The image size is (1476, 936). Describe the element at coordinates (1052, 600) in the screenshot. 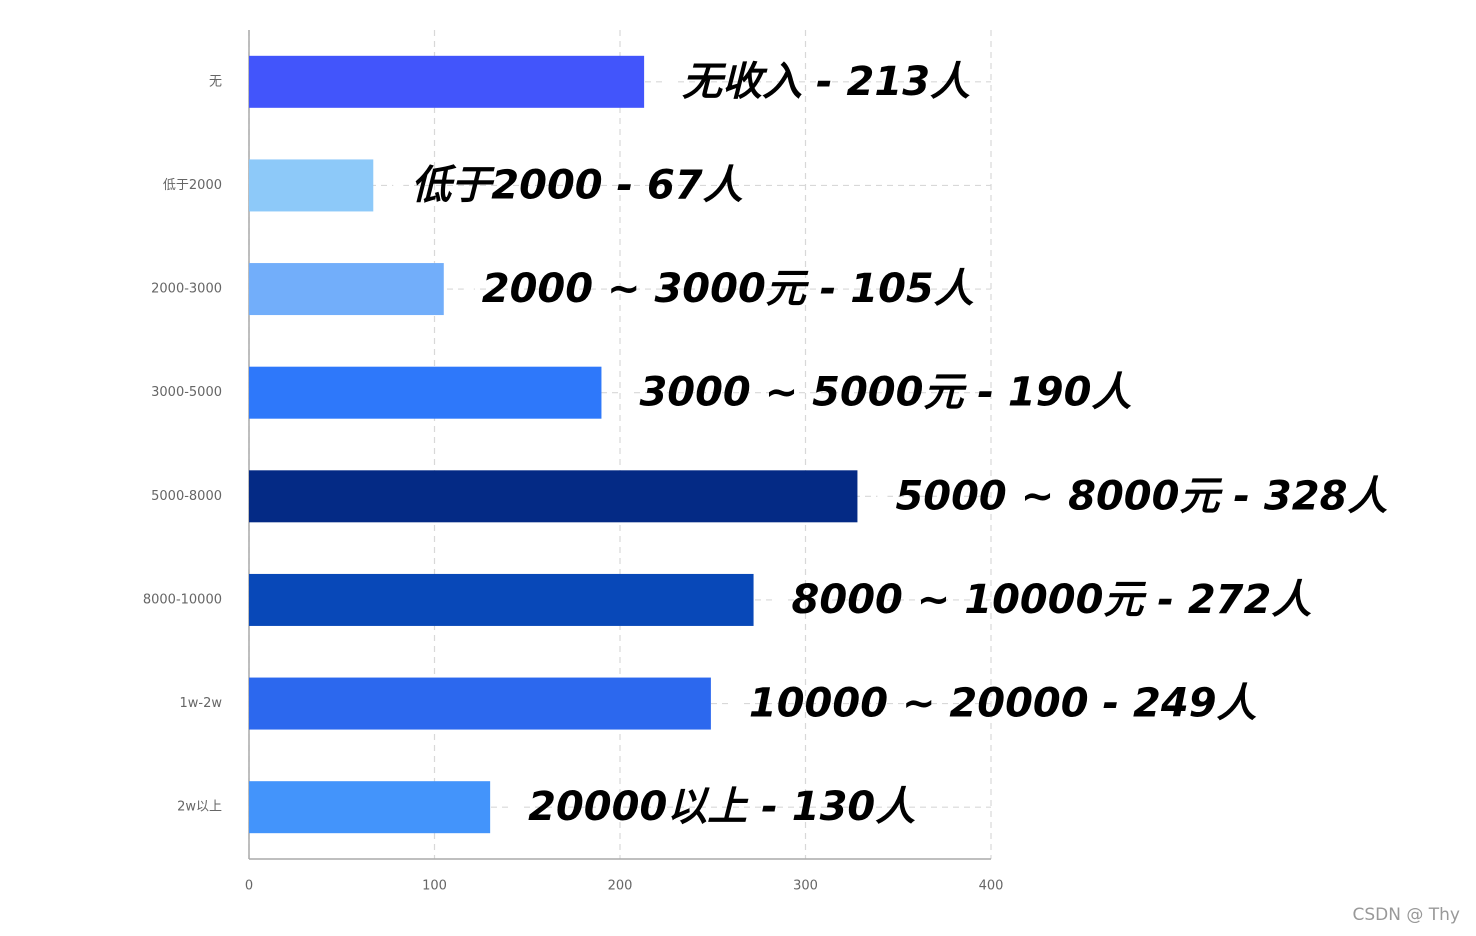

I see `value-label: 8000 ~ 10000元 - 272人` at that location.